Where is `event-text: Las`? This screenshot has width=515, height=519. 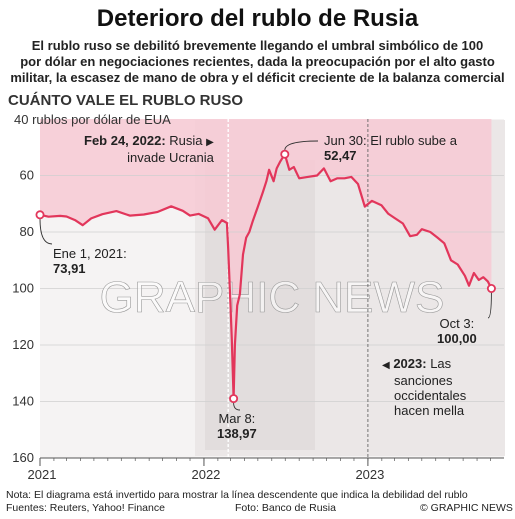
event-text: Las is located at coordinates (441, 363).